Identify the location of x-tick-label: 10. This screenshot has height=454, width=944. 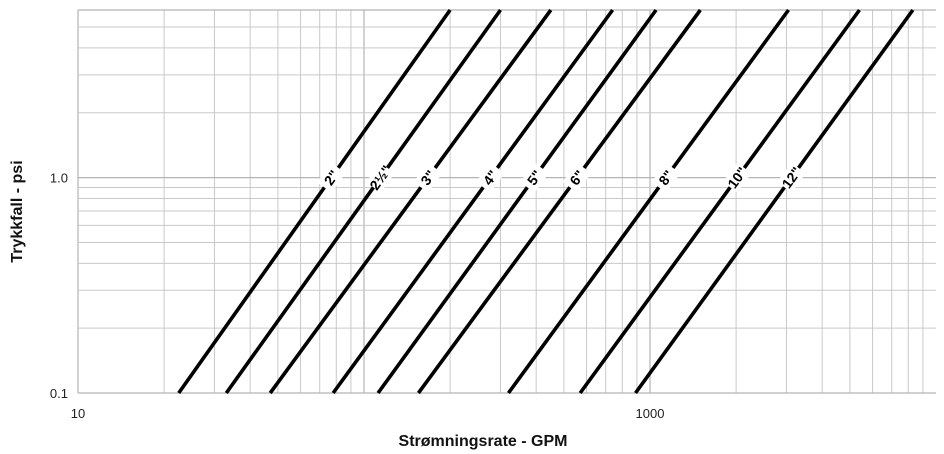
(78, 413).